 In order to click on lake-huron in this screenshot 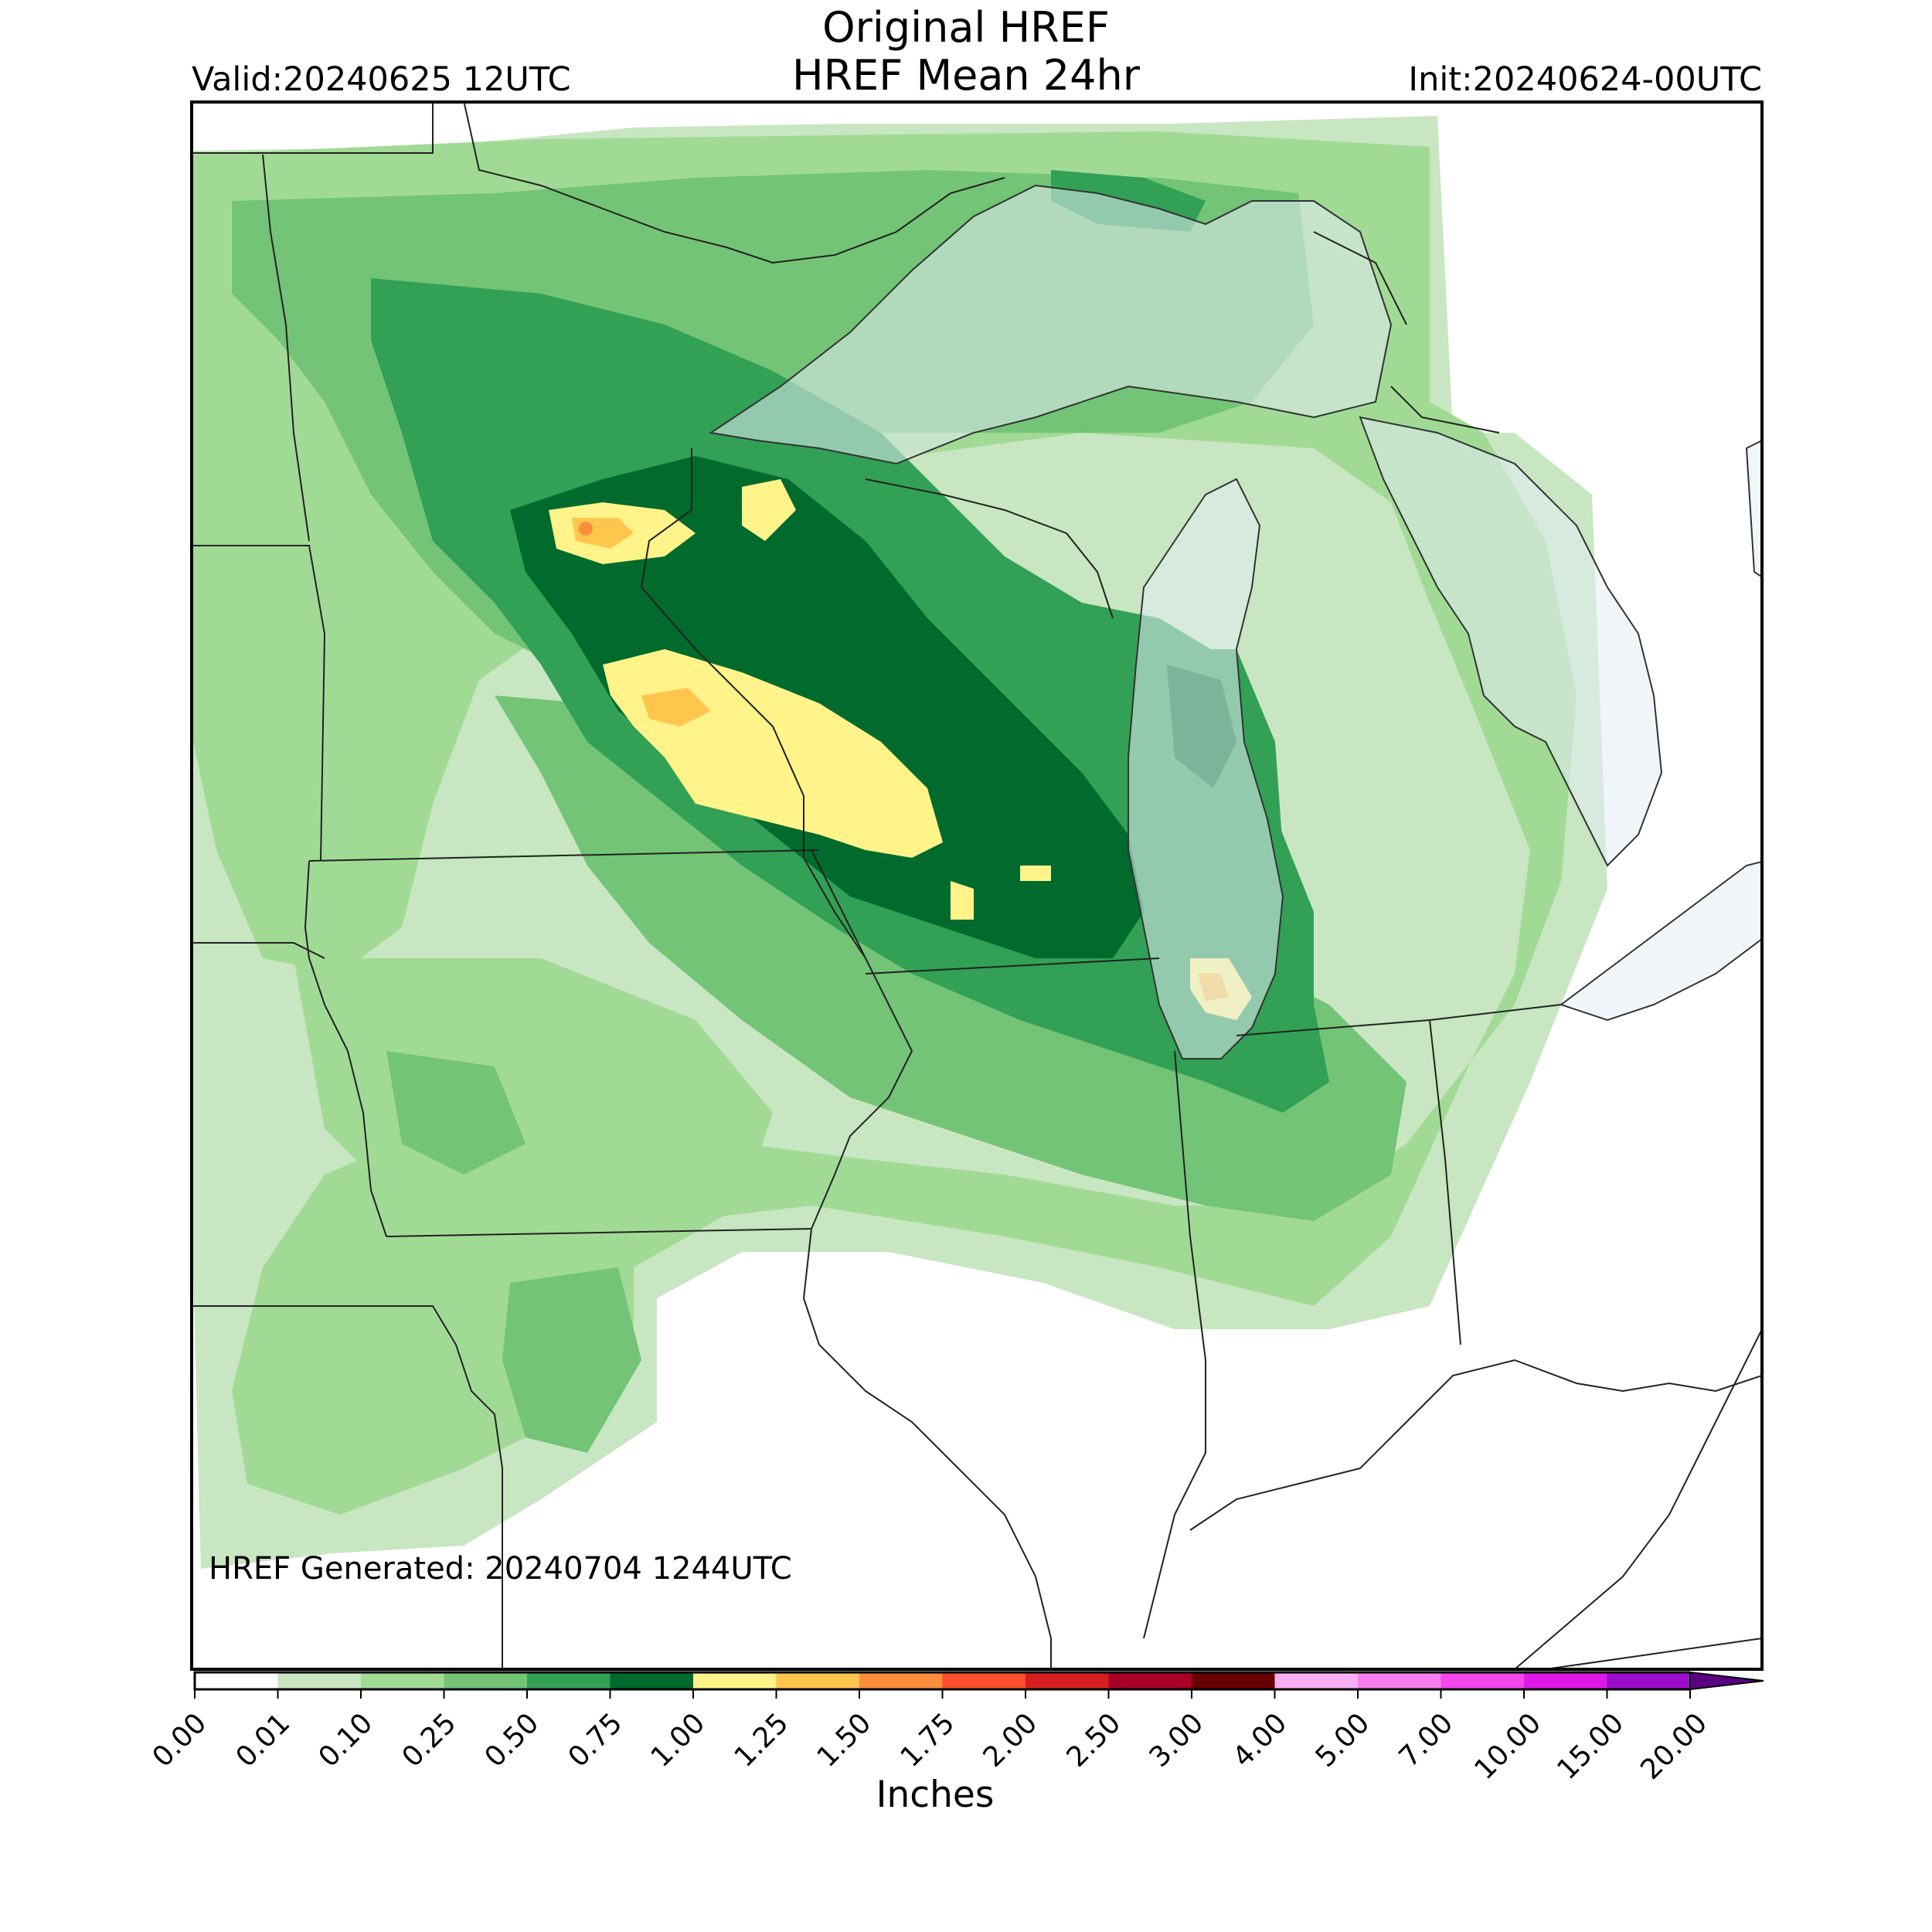, I will do `click(1511, 642)`.